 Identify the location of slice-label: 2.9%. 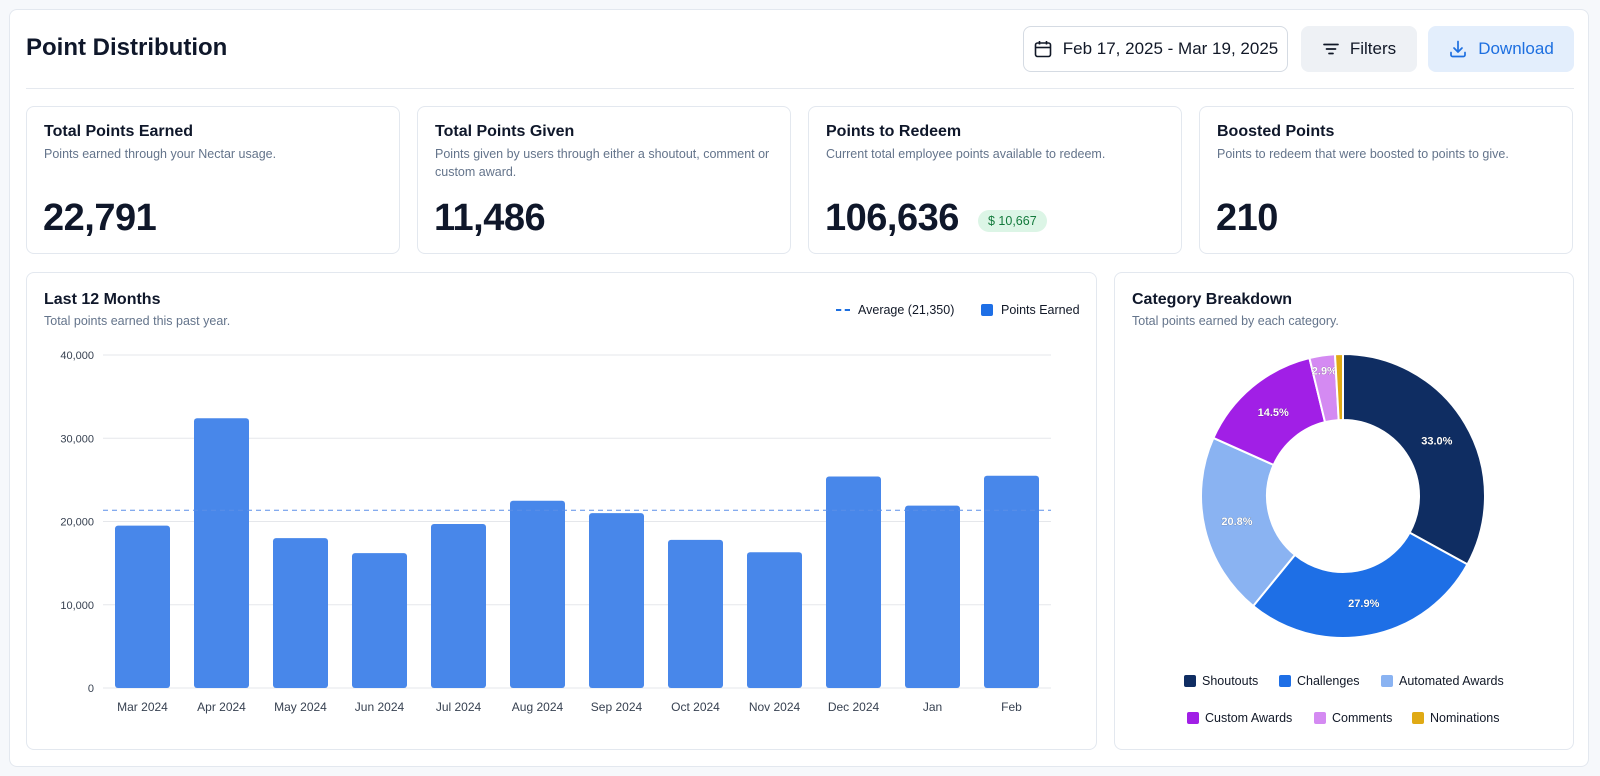
(1324, 371).